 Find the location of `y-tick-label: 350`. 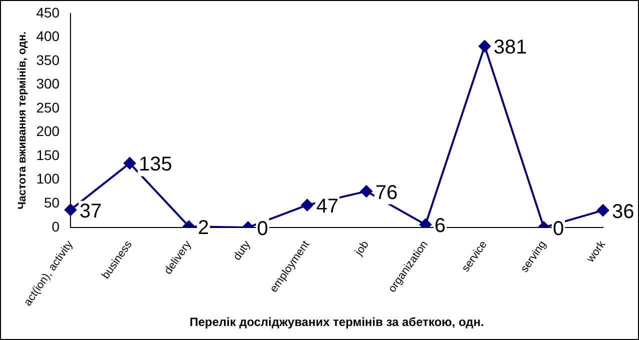

y-tick-label: 350 is located at coordinates (48, 60).